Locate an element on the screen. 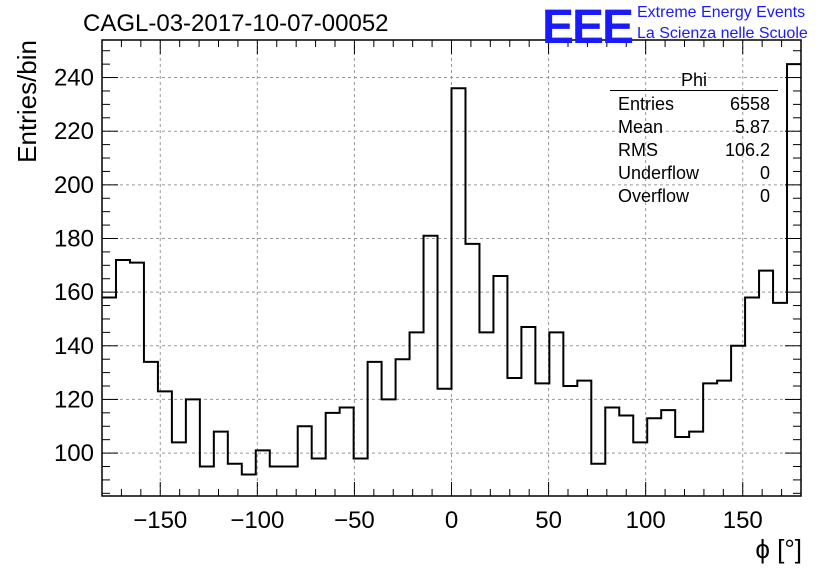  x-axis-label: ϕ [°] is located at coordinates (778, 549).